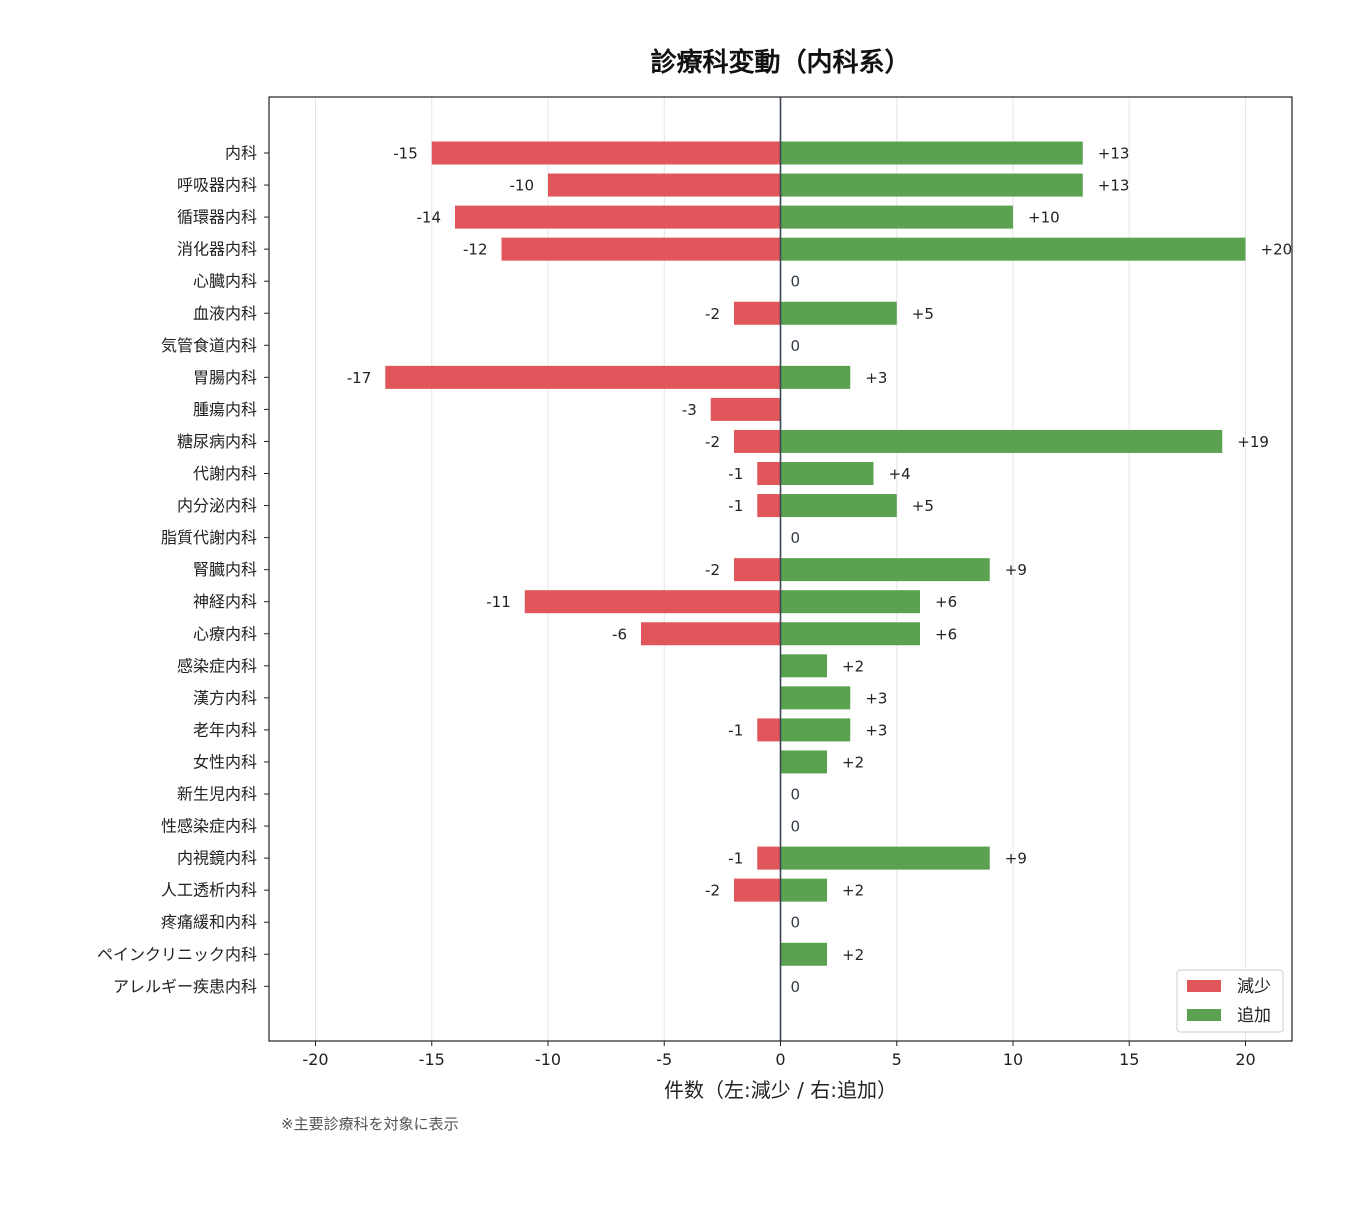  I want to click on value-label-increase: +20, so click(1277, 250).